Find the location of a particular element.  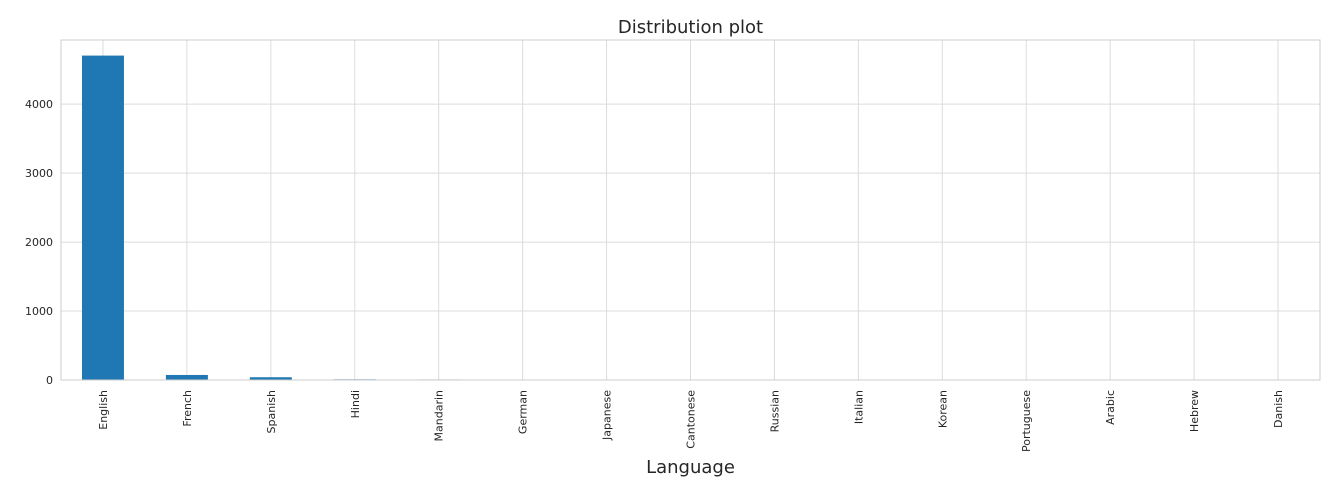

x-tick-label: German is located at coordinates (523, 412).